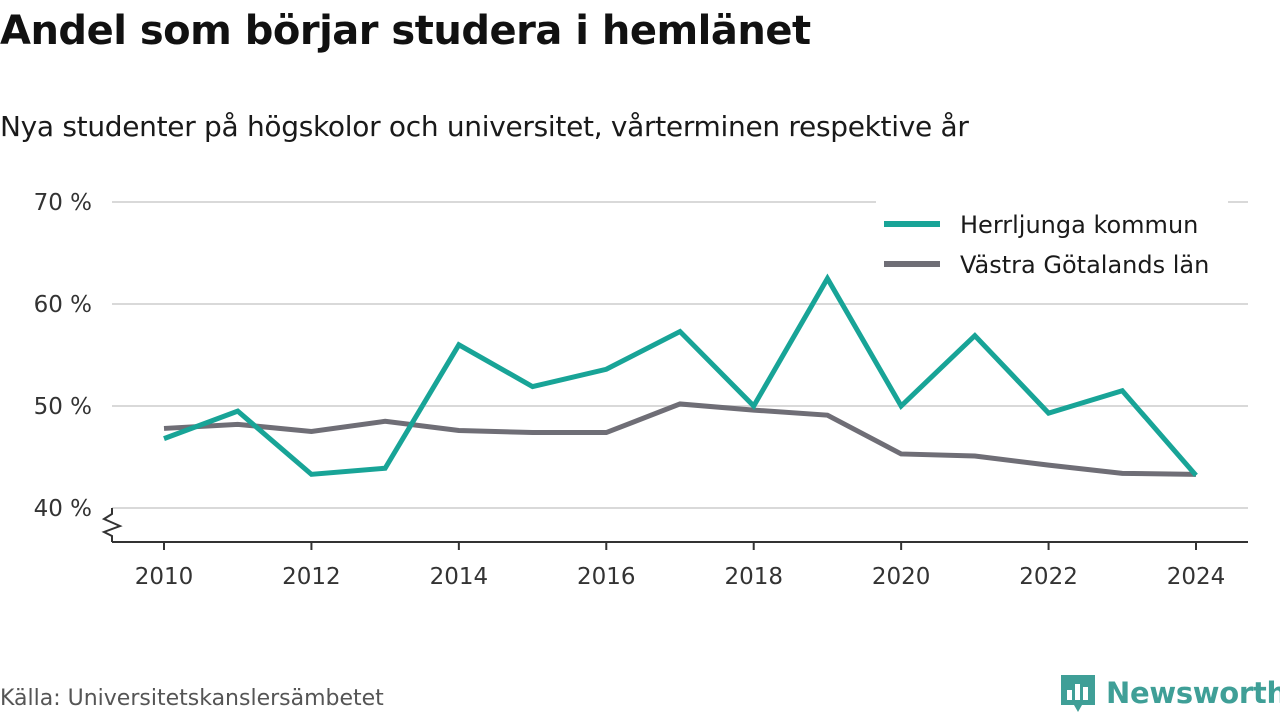  Describe the element at coordinates (1196, 577) in the screenshot. I see `x-tick-label: 2024` at that location.